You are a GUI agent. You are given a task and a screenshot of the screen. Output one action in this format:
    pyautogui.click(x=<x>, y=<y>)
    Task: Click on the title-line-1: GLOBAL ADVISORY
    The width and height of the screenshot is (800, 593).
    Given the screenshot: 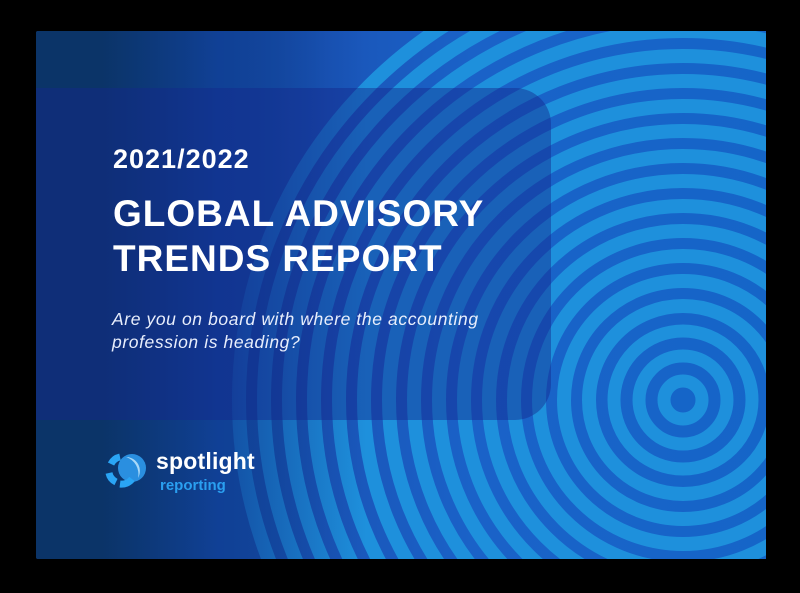 What is the action you would take?
    pyautogui.click(x=299, y=213)
    